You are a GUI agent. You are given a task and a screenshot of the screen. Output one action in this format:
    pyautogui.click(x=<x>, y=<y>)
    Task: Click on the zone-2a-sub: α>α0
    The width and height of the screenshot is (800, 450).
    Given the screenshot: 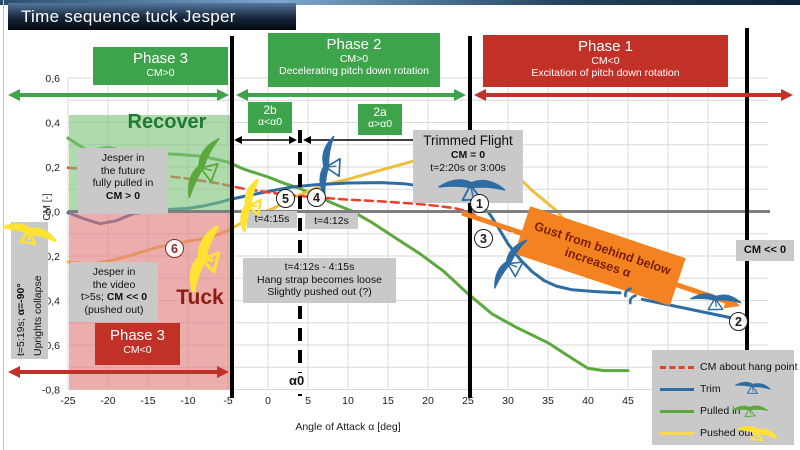 What is the action you would take?
    pyautogui.click(x=380, y=124)
    